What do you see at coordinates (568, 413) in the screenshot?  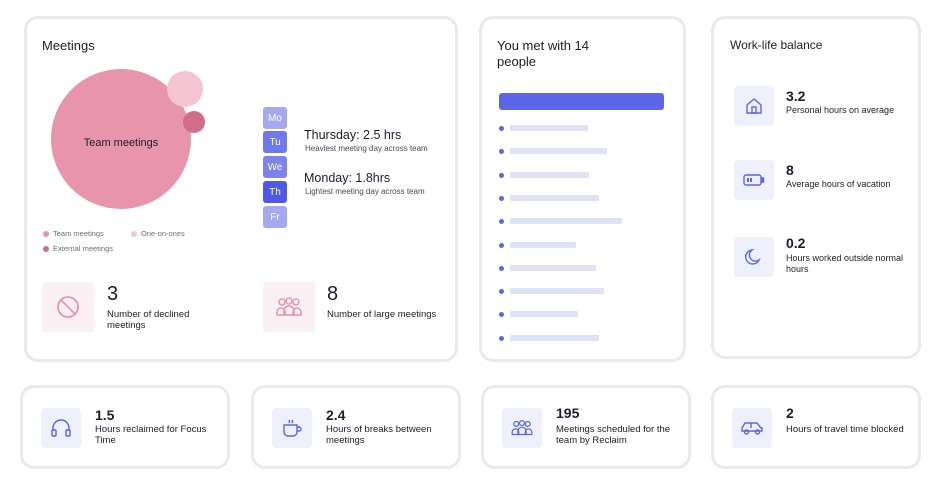 I see `scheduled-meetings-value: 195` at bounding box center [568, 413].